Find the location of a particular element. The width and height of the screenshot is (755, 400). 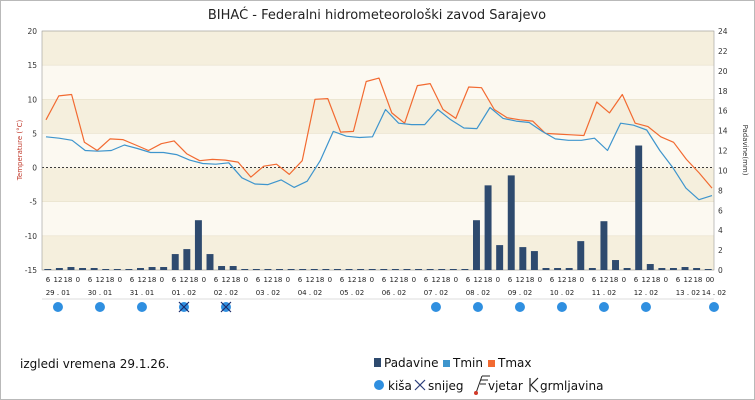

legend-padavine: Padavine is located at coordinates (406, 363).